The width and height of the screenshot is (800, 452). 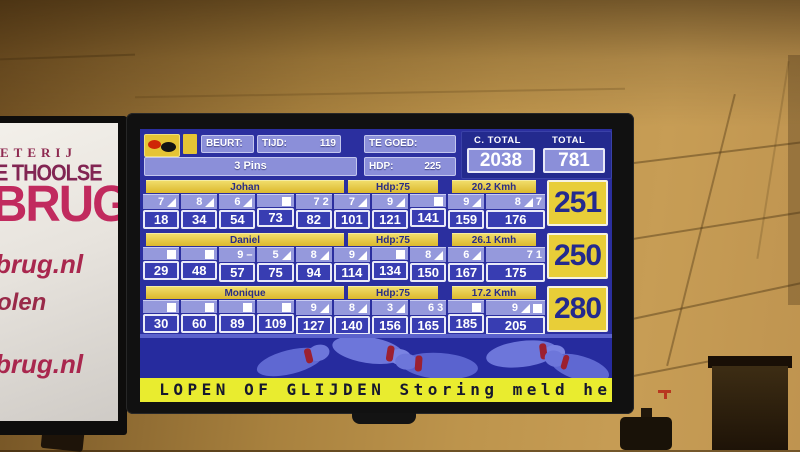 I want to click on frame-cumulative-score: 134, so click(x=390, y=270).